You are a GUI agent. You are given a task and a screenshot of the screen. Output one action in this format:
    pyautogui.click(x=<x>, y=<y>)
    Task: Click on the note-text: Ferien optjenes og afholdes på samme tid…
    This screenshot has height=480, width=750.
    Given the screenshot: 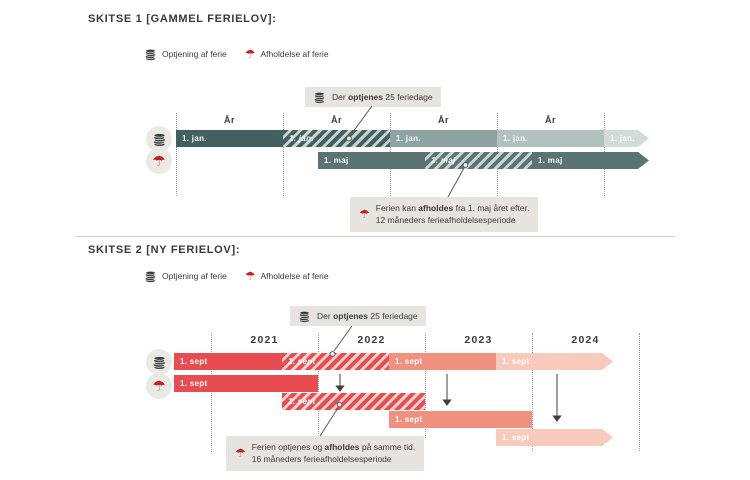 What is the action you would take?
    pyautogui.click(x=333, y=453)
    